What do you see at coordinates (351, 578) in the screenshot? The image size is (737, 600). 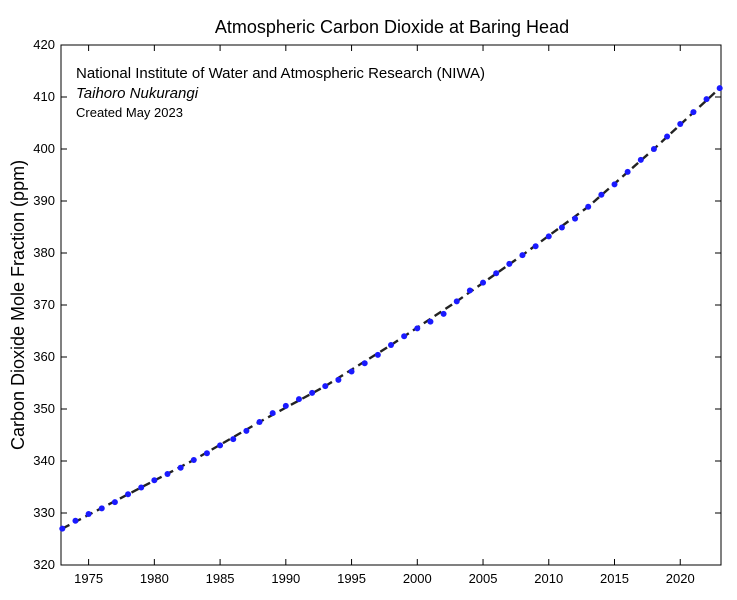 I see `x-tick-label: 1995` at bounding box center [351, 578].